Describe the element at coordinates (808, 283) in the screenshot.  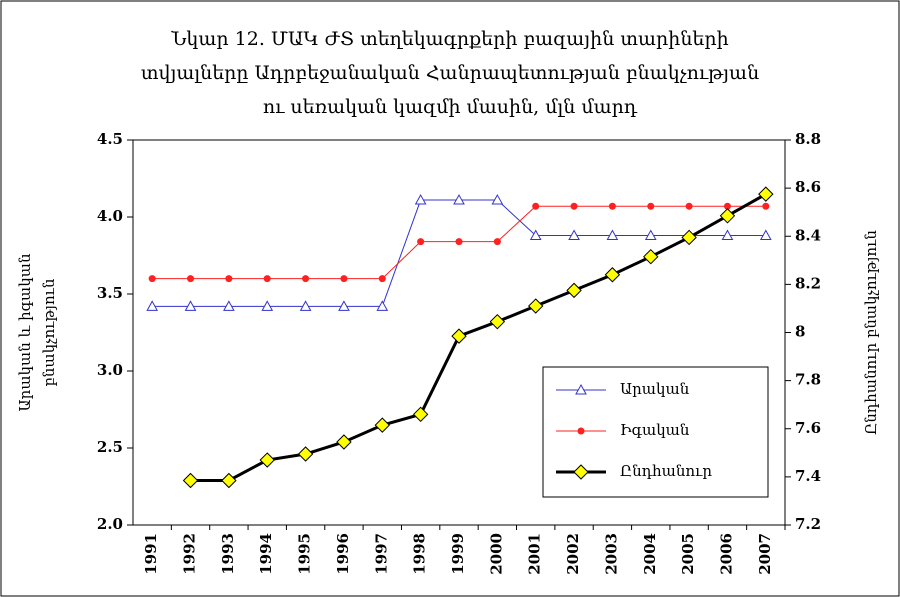
I see `y2-tick-label: 8.2` at that location.